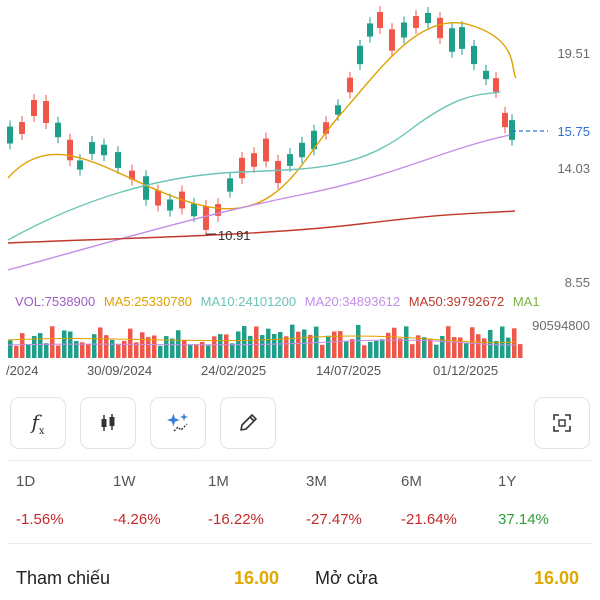  I want to click on period-value: -27.47%, so click(334, 519).